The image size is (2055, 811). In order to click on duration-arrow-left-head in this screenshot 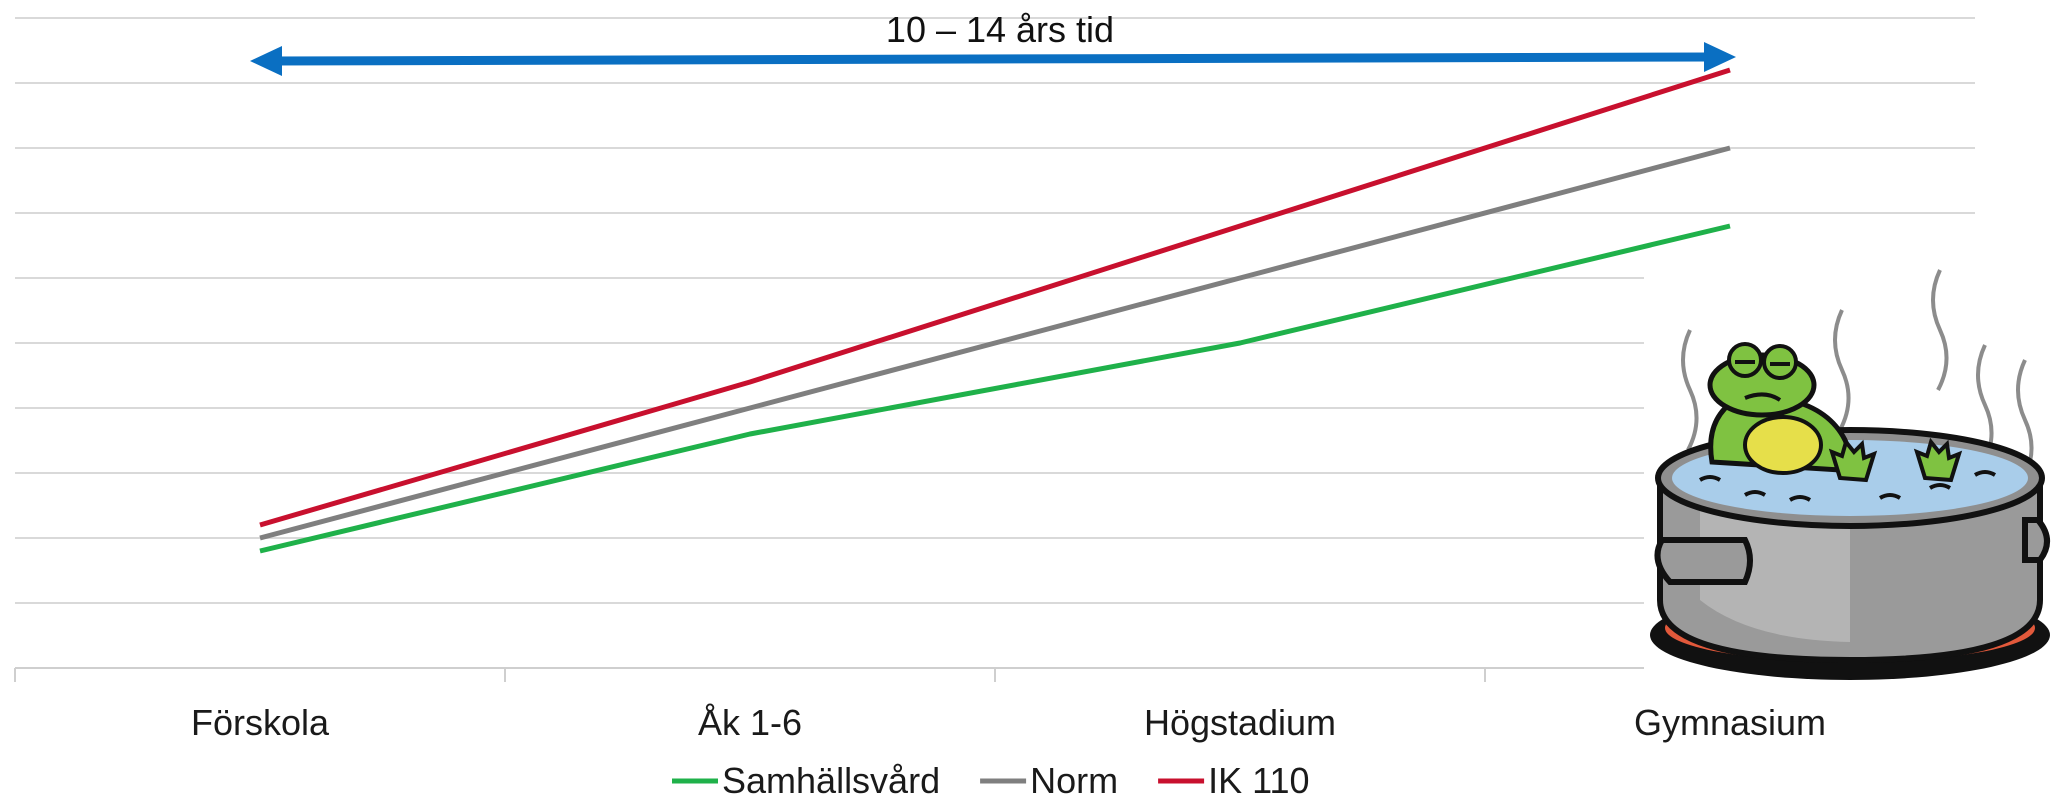, I will do `click(266, 61)`.